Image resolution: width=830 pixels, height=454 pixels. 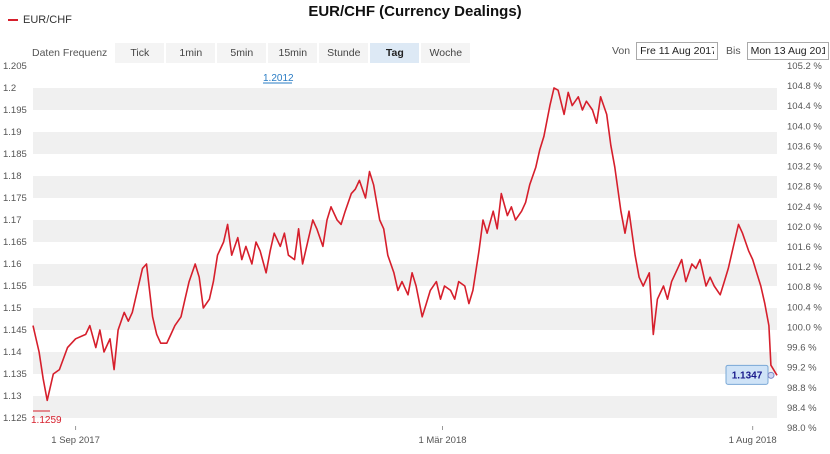 I want to click on y2-tick-label: 104.0 %, so click(x=804, y=126).